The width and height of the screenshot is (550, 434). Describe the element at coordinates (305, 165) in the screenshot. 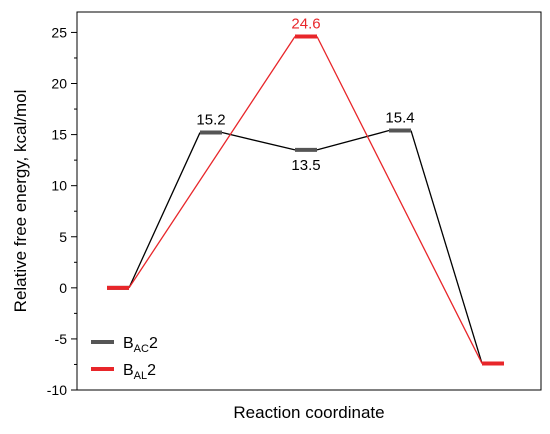

I see `series-0-data-label: 13.5` at that location.